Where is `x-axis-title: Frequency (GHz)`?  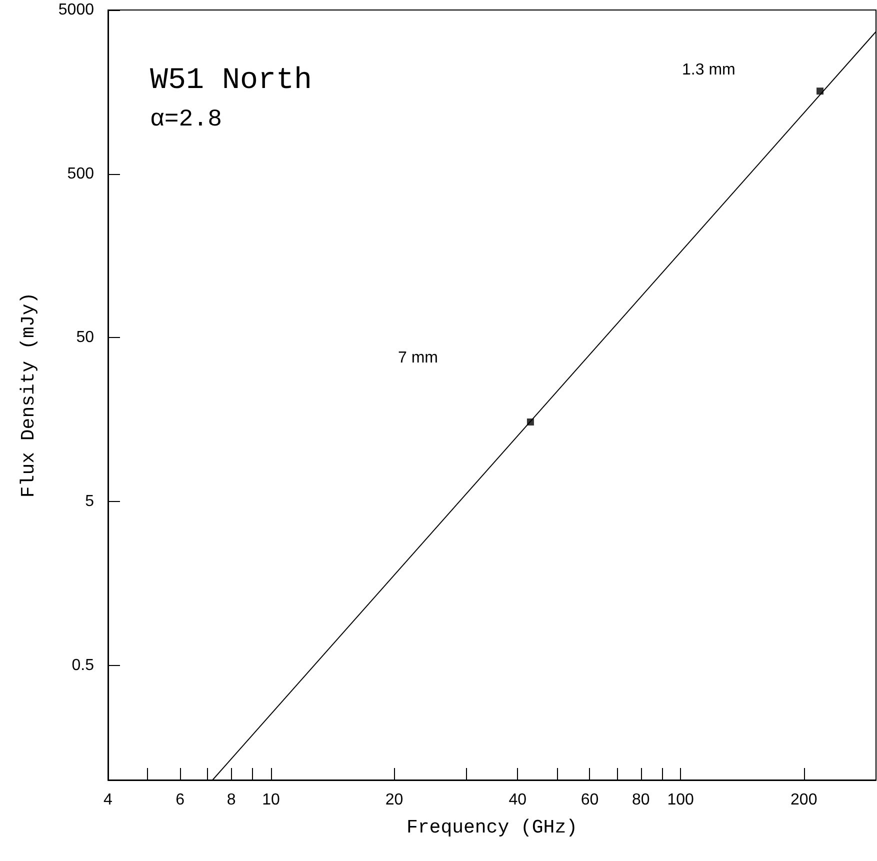
x-axis-title: Frequency (GHz) is located at coordinates (492, 827).